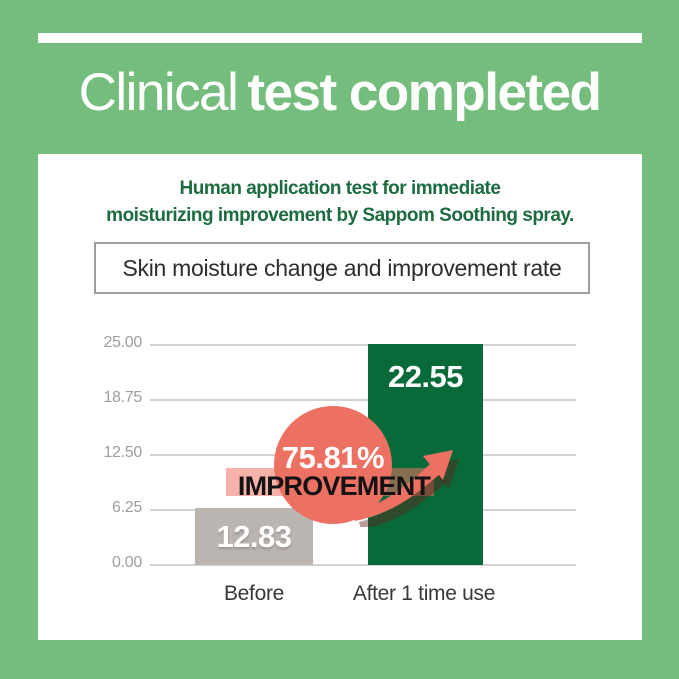  I want to click on page-title: Clinical test completed, so click(339, 92).